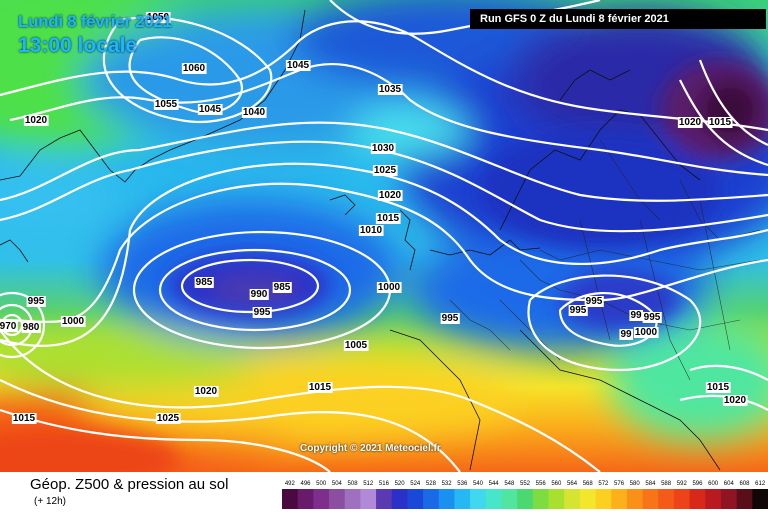 This screenshot has height=512, width=768. What do you see at coordinates (400, 484) in the screenshot?
I see `scale-tick-label: 520` at bounding box center [400, 484].